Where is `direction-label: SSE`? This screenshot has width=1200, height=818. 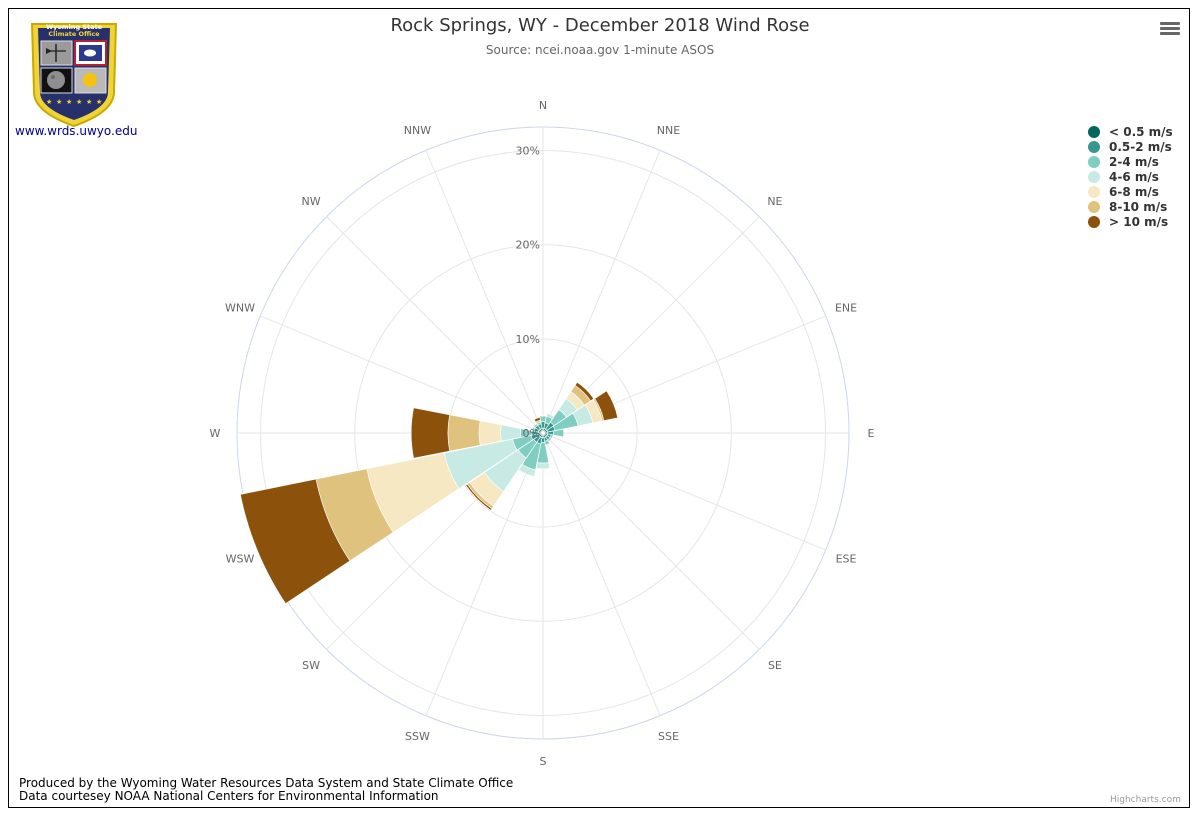
direction-label: SSE is located at coordinates (668, 736).